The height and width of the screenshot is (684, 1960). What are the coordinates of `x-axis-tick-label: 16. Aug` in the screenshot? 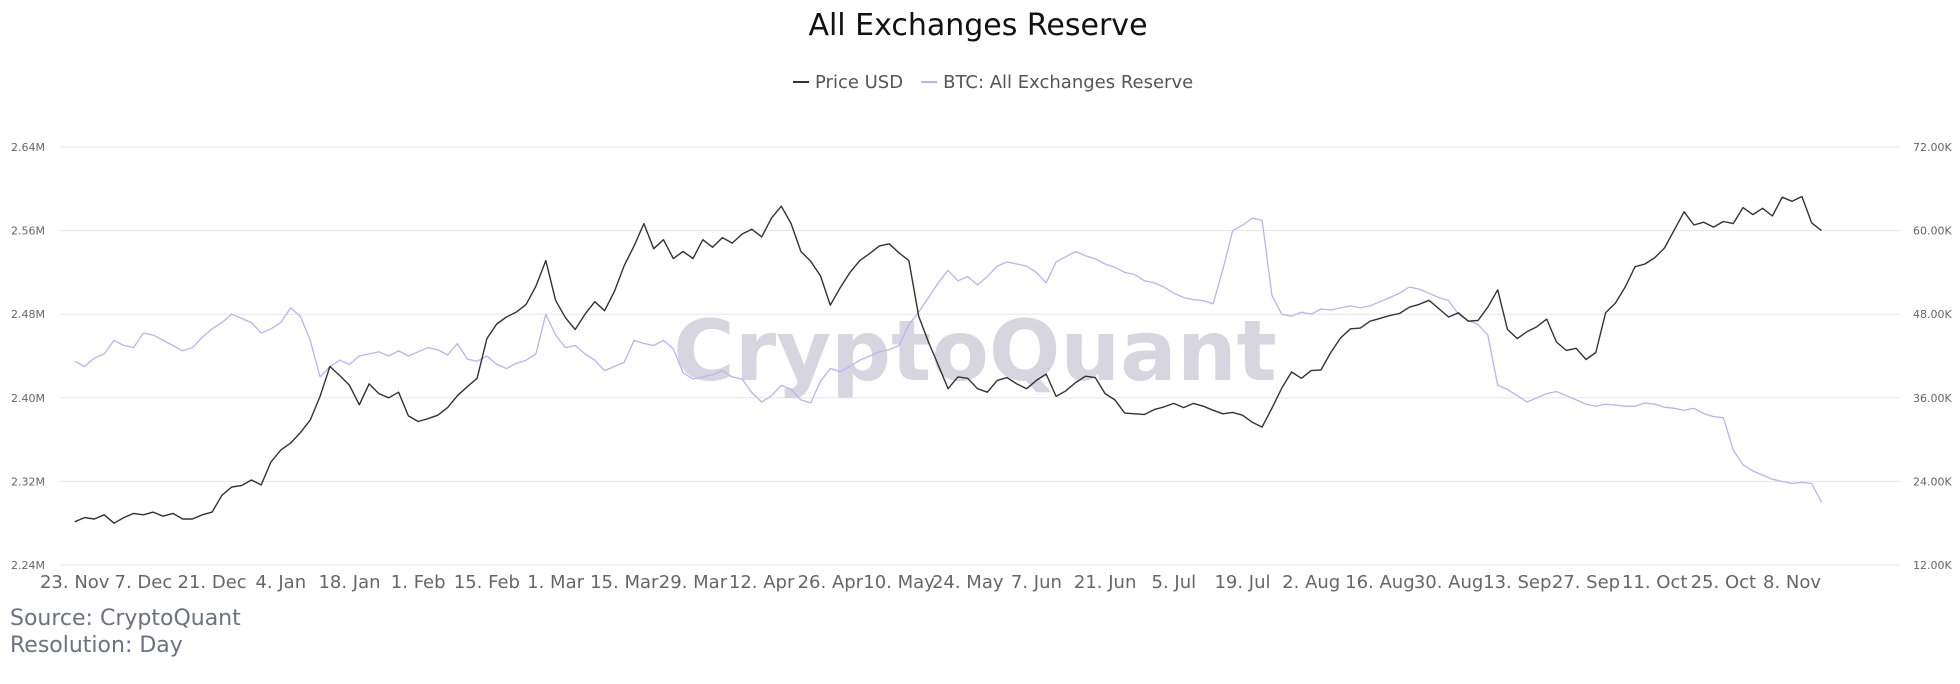 It's located at (1380, 582).